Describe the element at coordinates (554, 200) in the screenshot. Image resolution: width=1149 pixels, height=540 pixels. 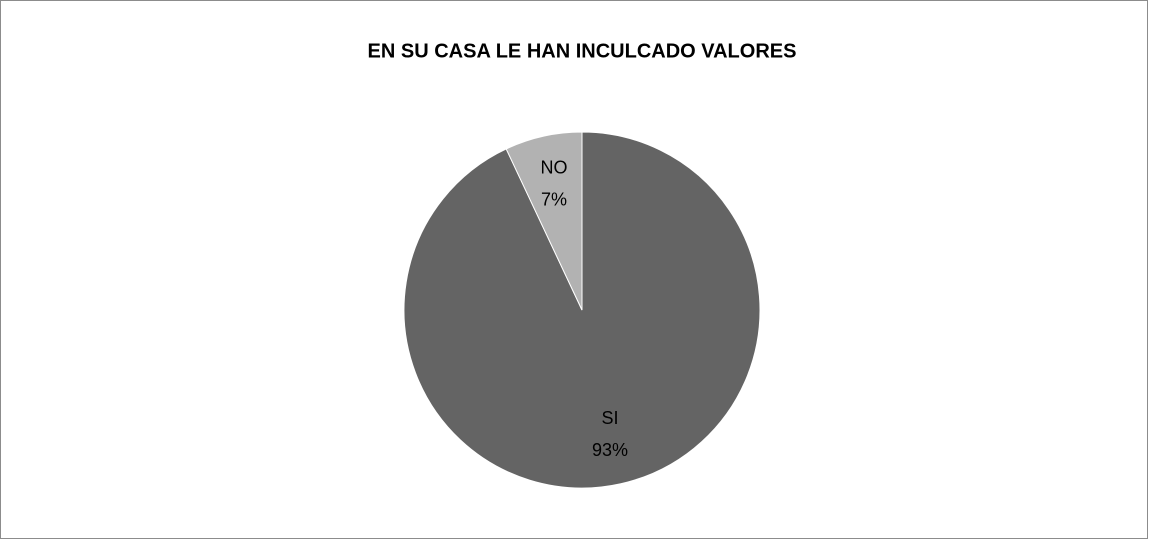
I see `slice-value-label: 7%` at that location.